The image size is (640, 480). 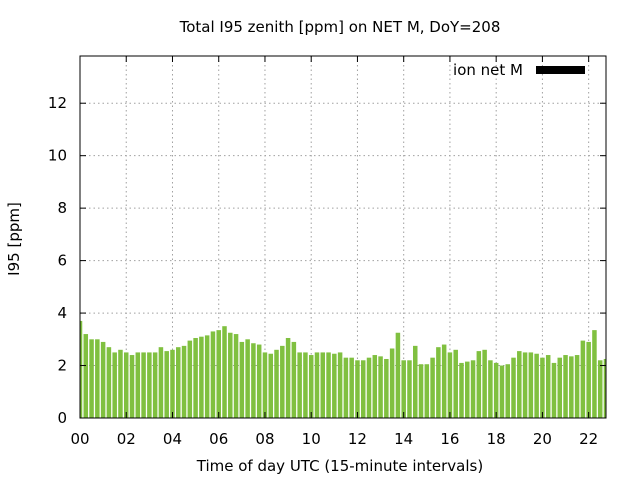 What do you see at coordinates (62, 313) in the screenshot?
I see `y-tick-label: 4` at bounding box center [62, 313].